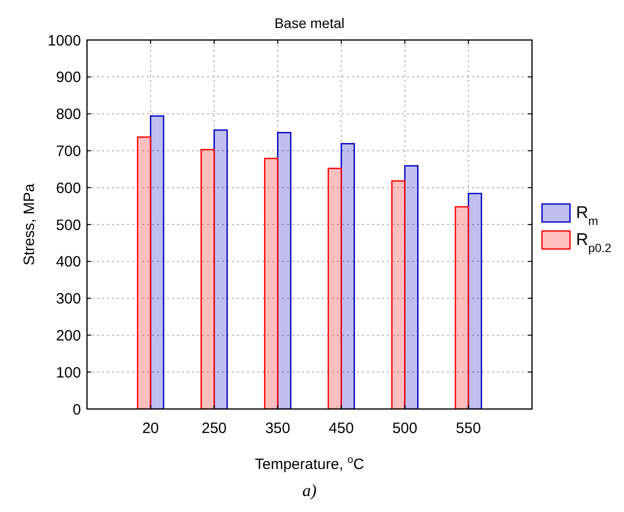 The image size is (624, 512). I want to click on x-tick-label: 20, so click(150, 428).